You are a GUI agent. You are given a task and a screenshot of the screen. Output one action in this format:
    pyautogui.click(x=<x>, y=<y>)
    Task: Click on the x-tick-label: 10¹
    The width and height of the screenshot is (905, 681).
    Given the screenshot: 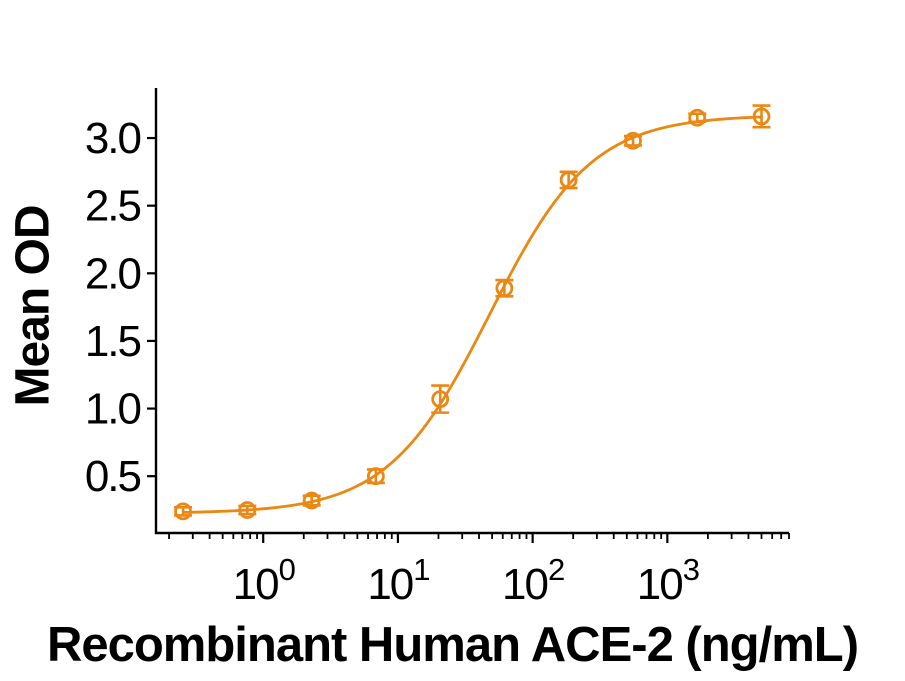 What is the action you would take?
    pyautogui.click(x=398, y=580)
    